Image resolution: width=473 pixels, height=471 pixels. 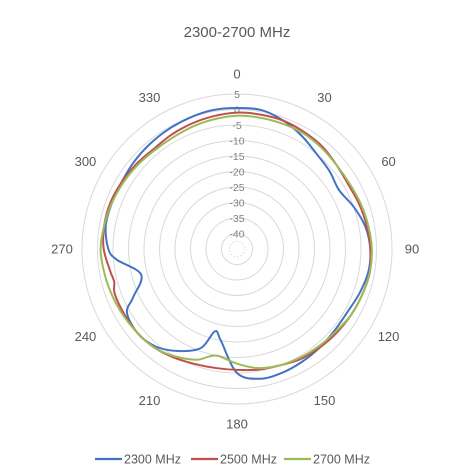 I want to click on radial-tick-label: 5, so click(x=237, y=95).